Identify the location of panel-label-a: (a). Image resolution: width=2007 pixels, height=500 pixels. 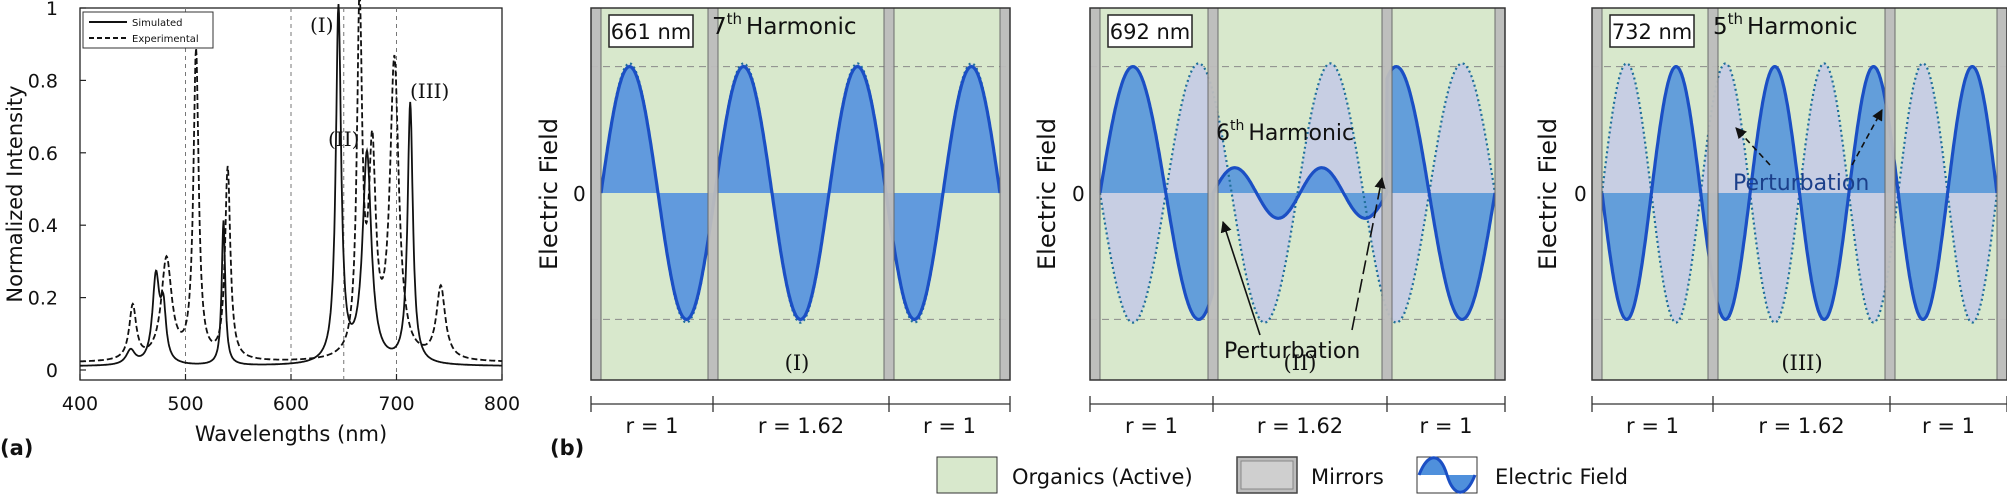
(16, 448).